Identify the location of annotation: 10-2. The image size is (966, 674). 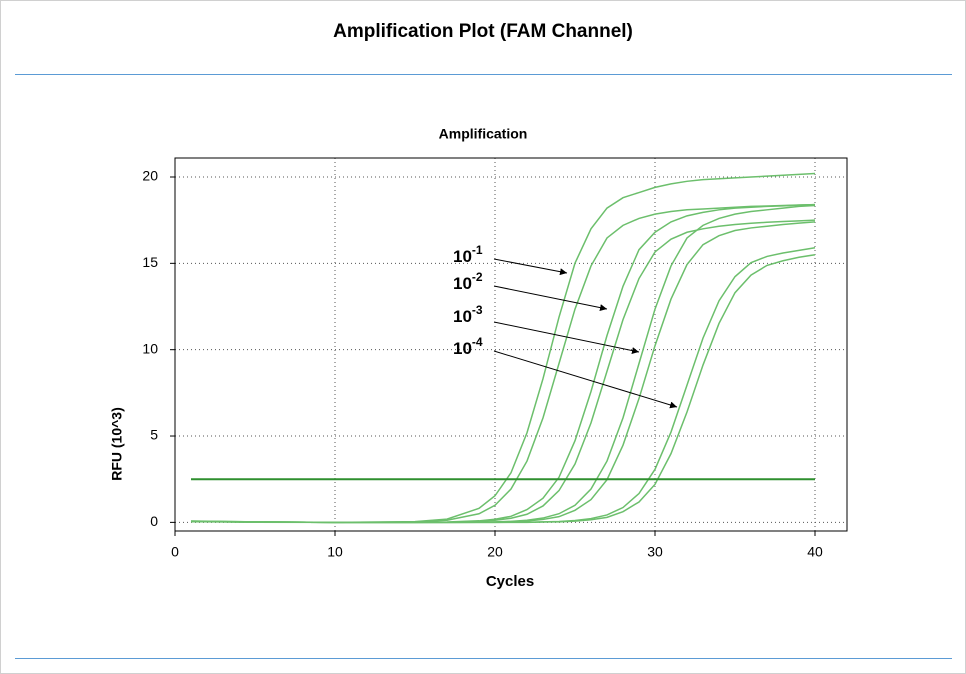
(468, 281).